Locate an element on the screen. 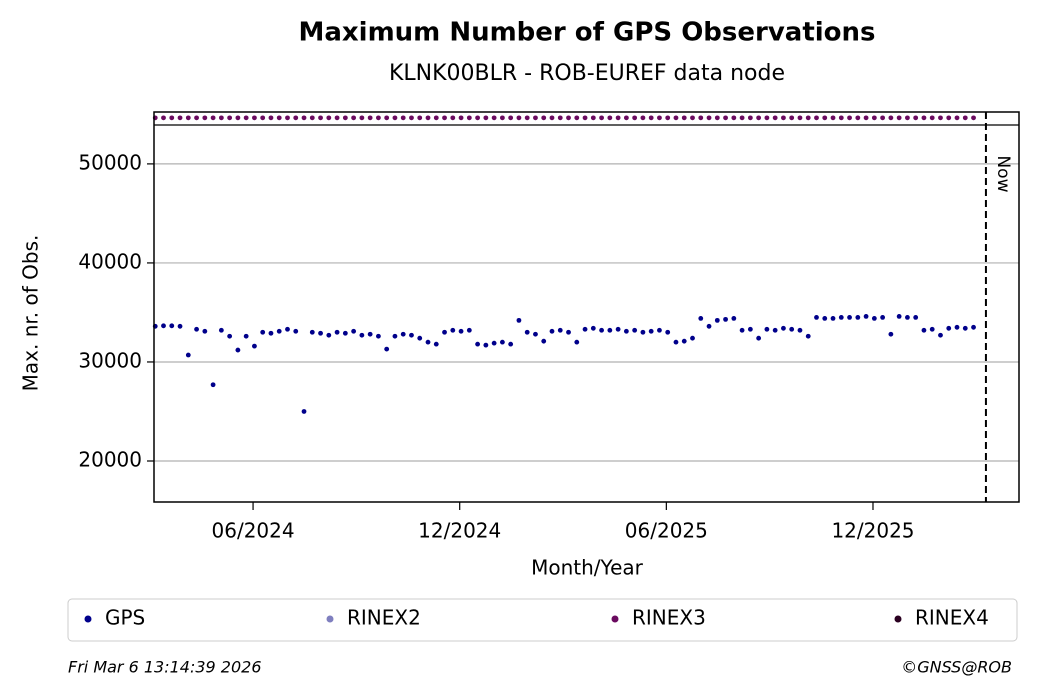 This screenshot has height=699, width=1040. legend-label: RINEX3 is located at coordinates (669, 618).